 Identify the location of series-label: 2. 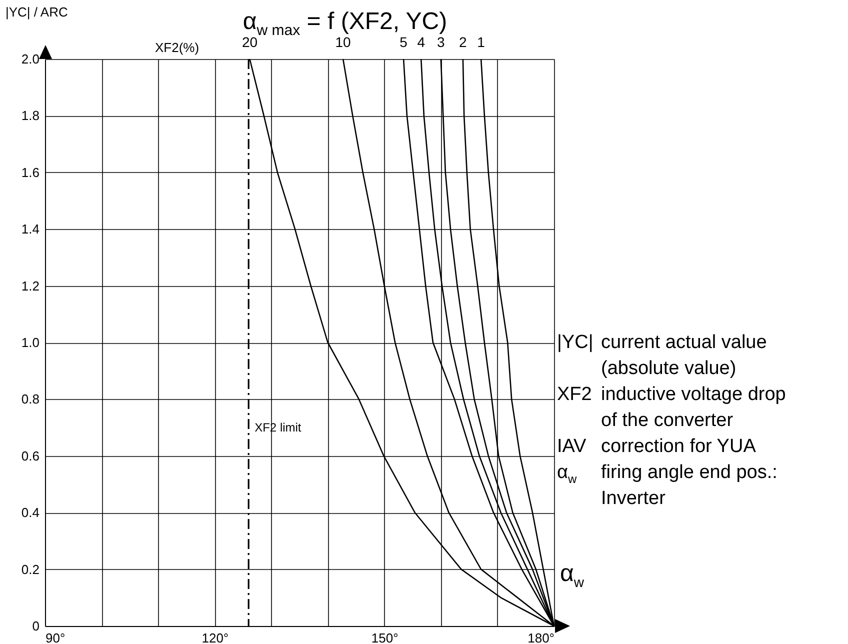
(463, 42).